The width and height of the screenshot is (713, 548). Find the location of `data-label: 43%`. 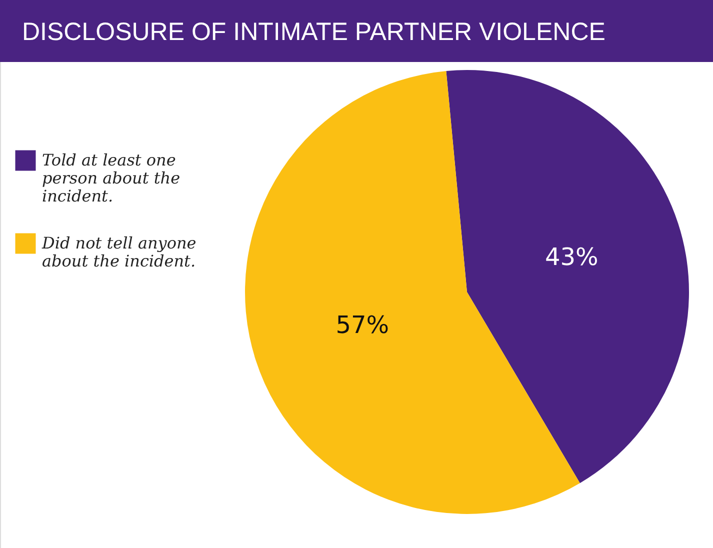

data-label: 43% is located at coordinates (571, 257).